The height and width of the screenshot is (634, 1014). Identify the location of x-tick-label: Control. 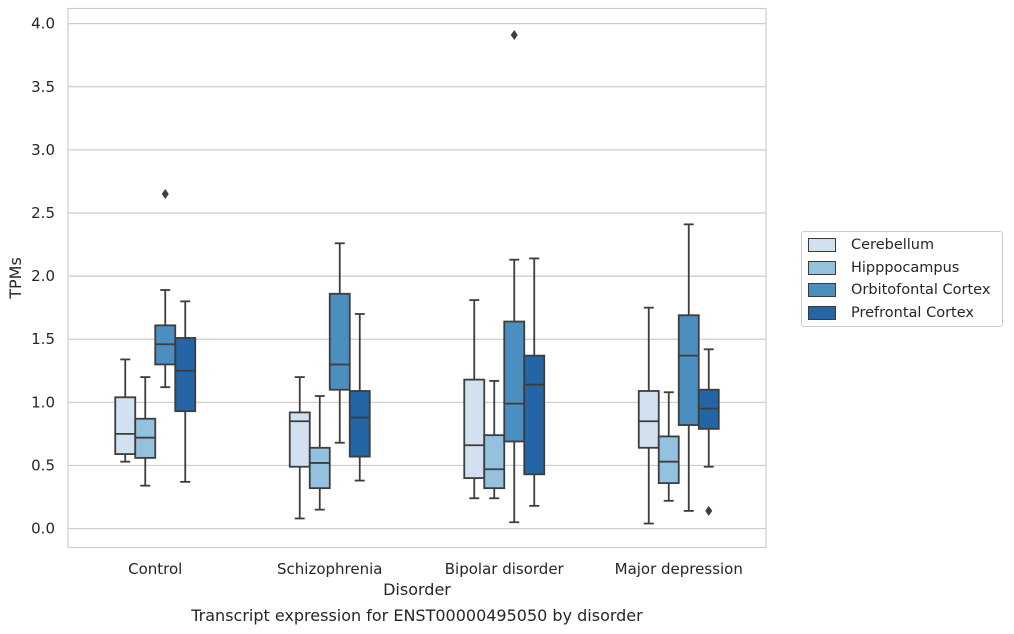
(155, 569).